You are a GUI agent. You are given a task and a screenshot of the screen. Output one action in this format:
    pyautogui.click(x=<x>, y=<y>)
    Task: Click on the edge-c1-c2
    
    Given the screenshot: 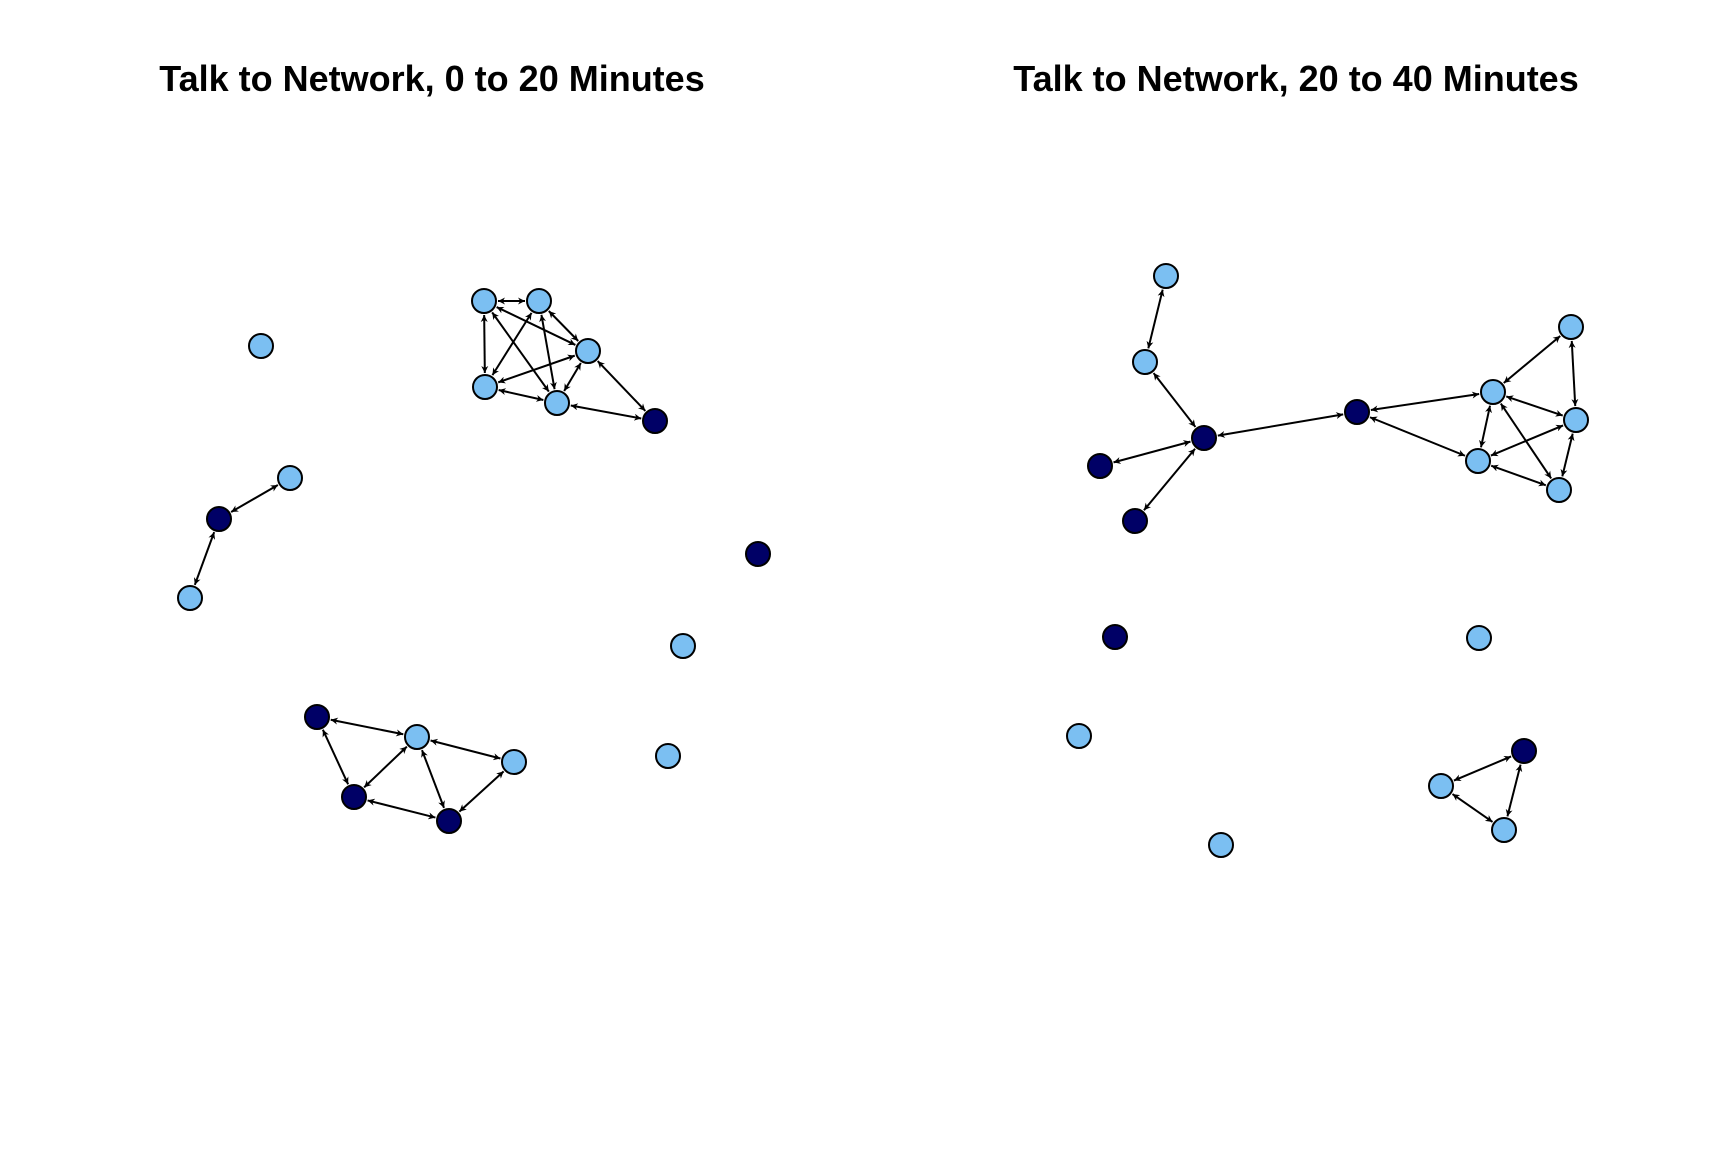 What is the action you would take?
    pyautogui.click(x=254, y=498)
    